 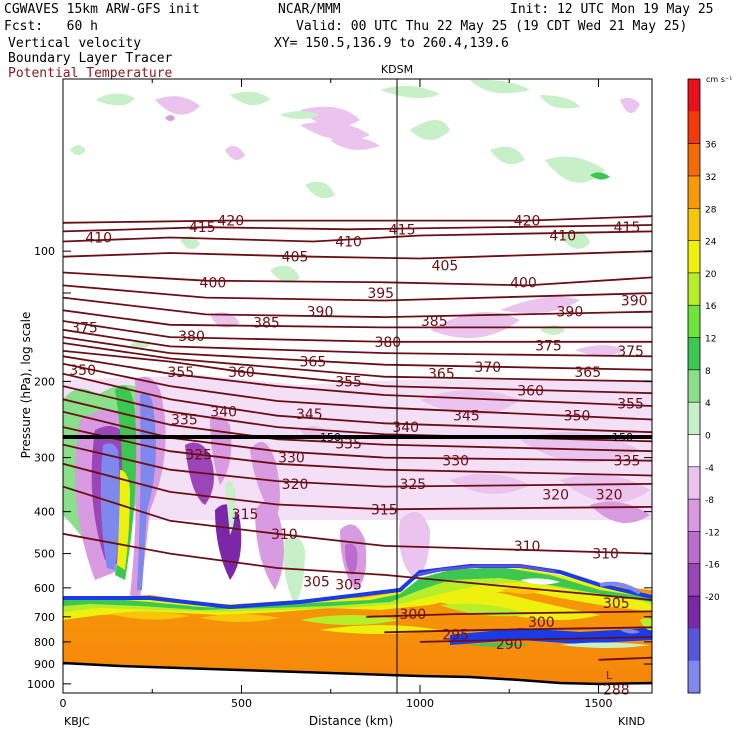 What do you see at coordinates (405, 428) in the screenshot?
I see `theta-label: 340` at bounding box center [405, 428].